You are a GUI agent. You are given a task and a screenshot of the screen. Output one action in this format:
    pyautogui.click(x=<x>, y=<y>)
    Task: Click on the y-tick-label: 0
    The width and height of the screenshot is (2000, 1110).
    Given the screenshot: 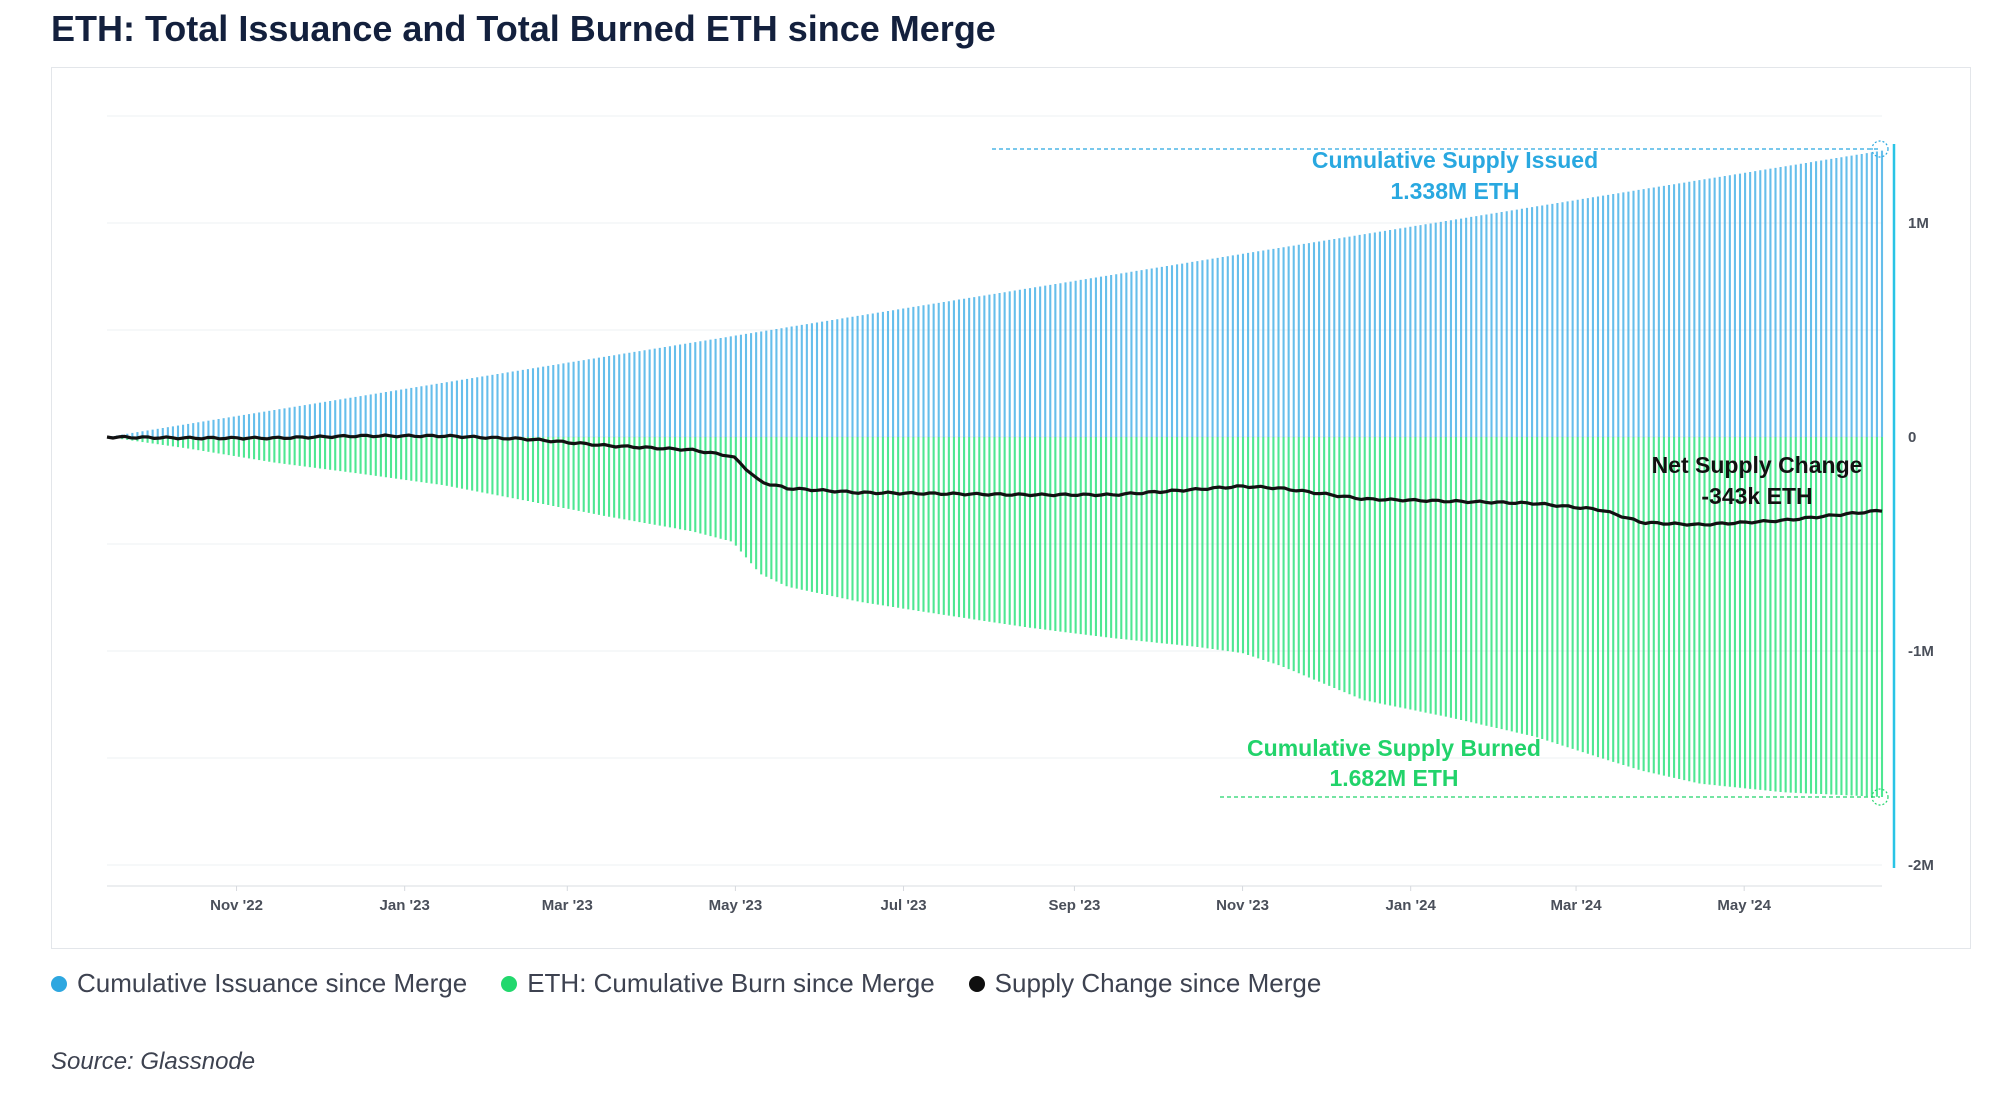 What is the action you would take?
    pyautogui.click(x=1912, y=437)
    